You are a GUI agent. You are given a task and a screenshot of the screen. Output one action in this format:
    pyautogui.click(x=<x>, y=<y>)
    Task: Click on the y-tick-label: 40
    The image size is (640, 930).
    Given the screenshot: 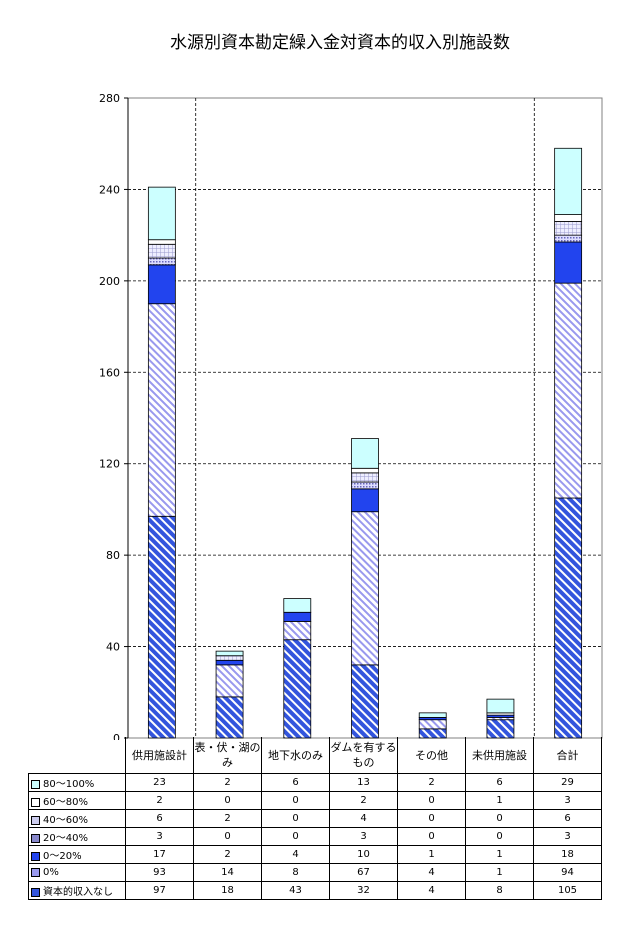 What is the action you would take?
    pyautogui.click(x=113, y=647)
    